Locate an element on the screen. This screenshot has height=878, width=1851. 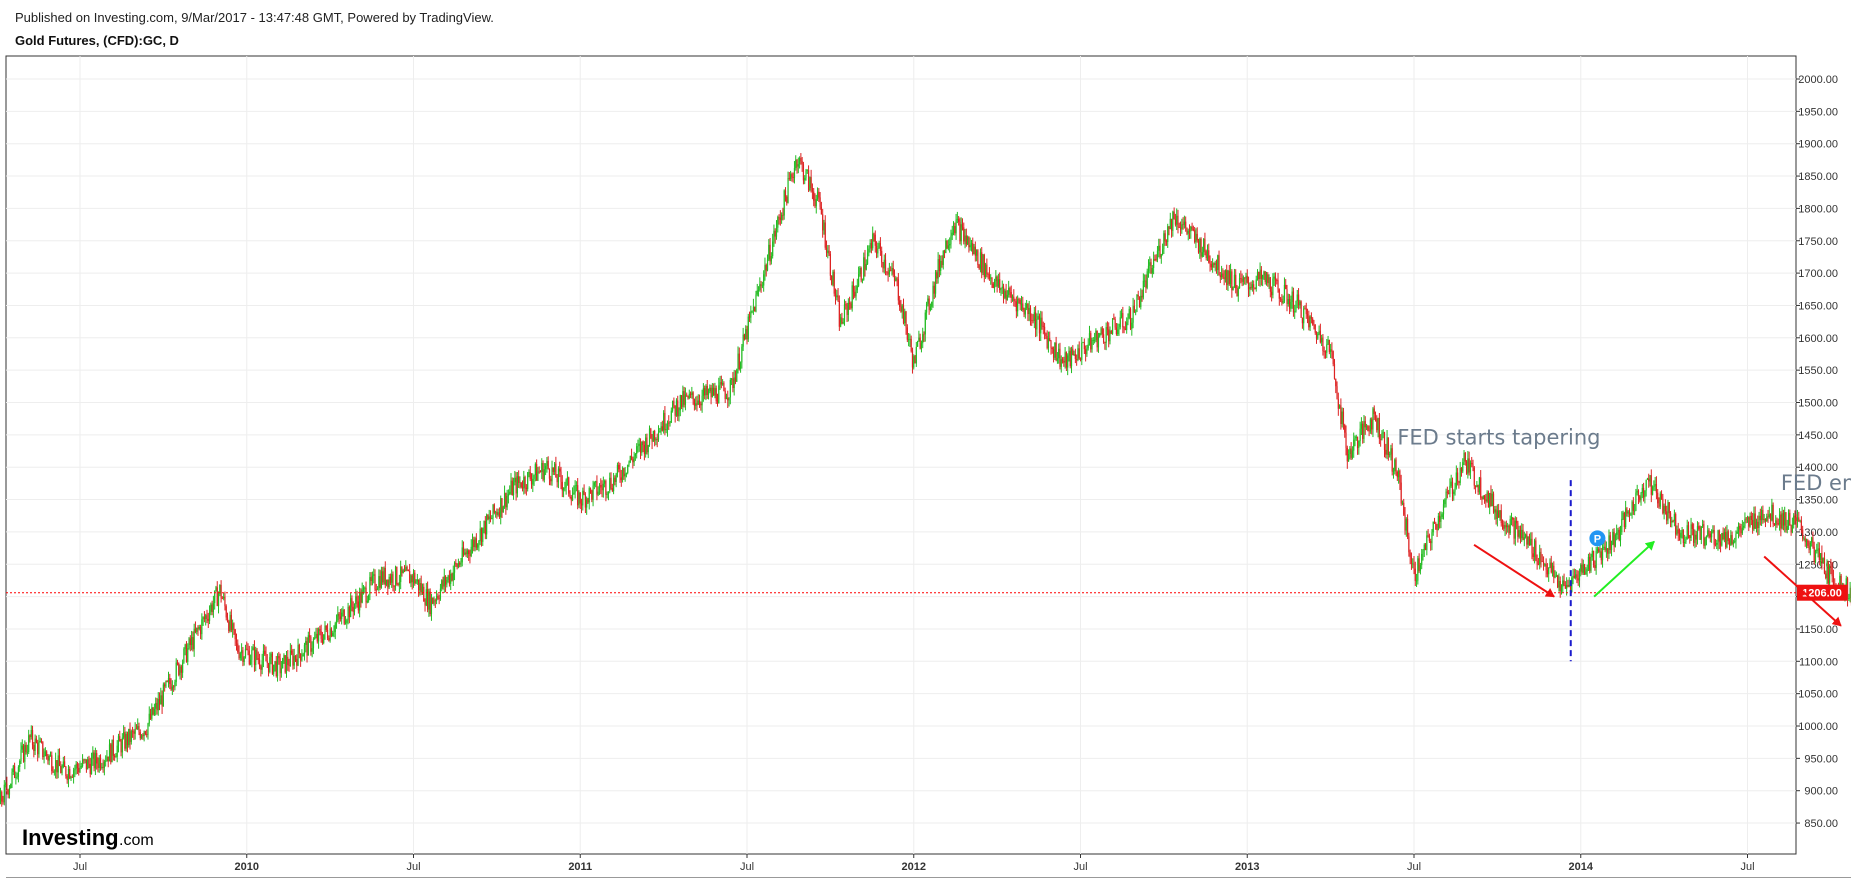
logo-text: Investing is located at coordinates (70, 837).